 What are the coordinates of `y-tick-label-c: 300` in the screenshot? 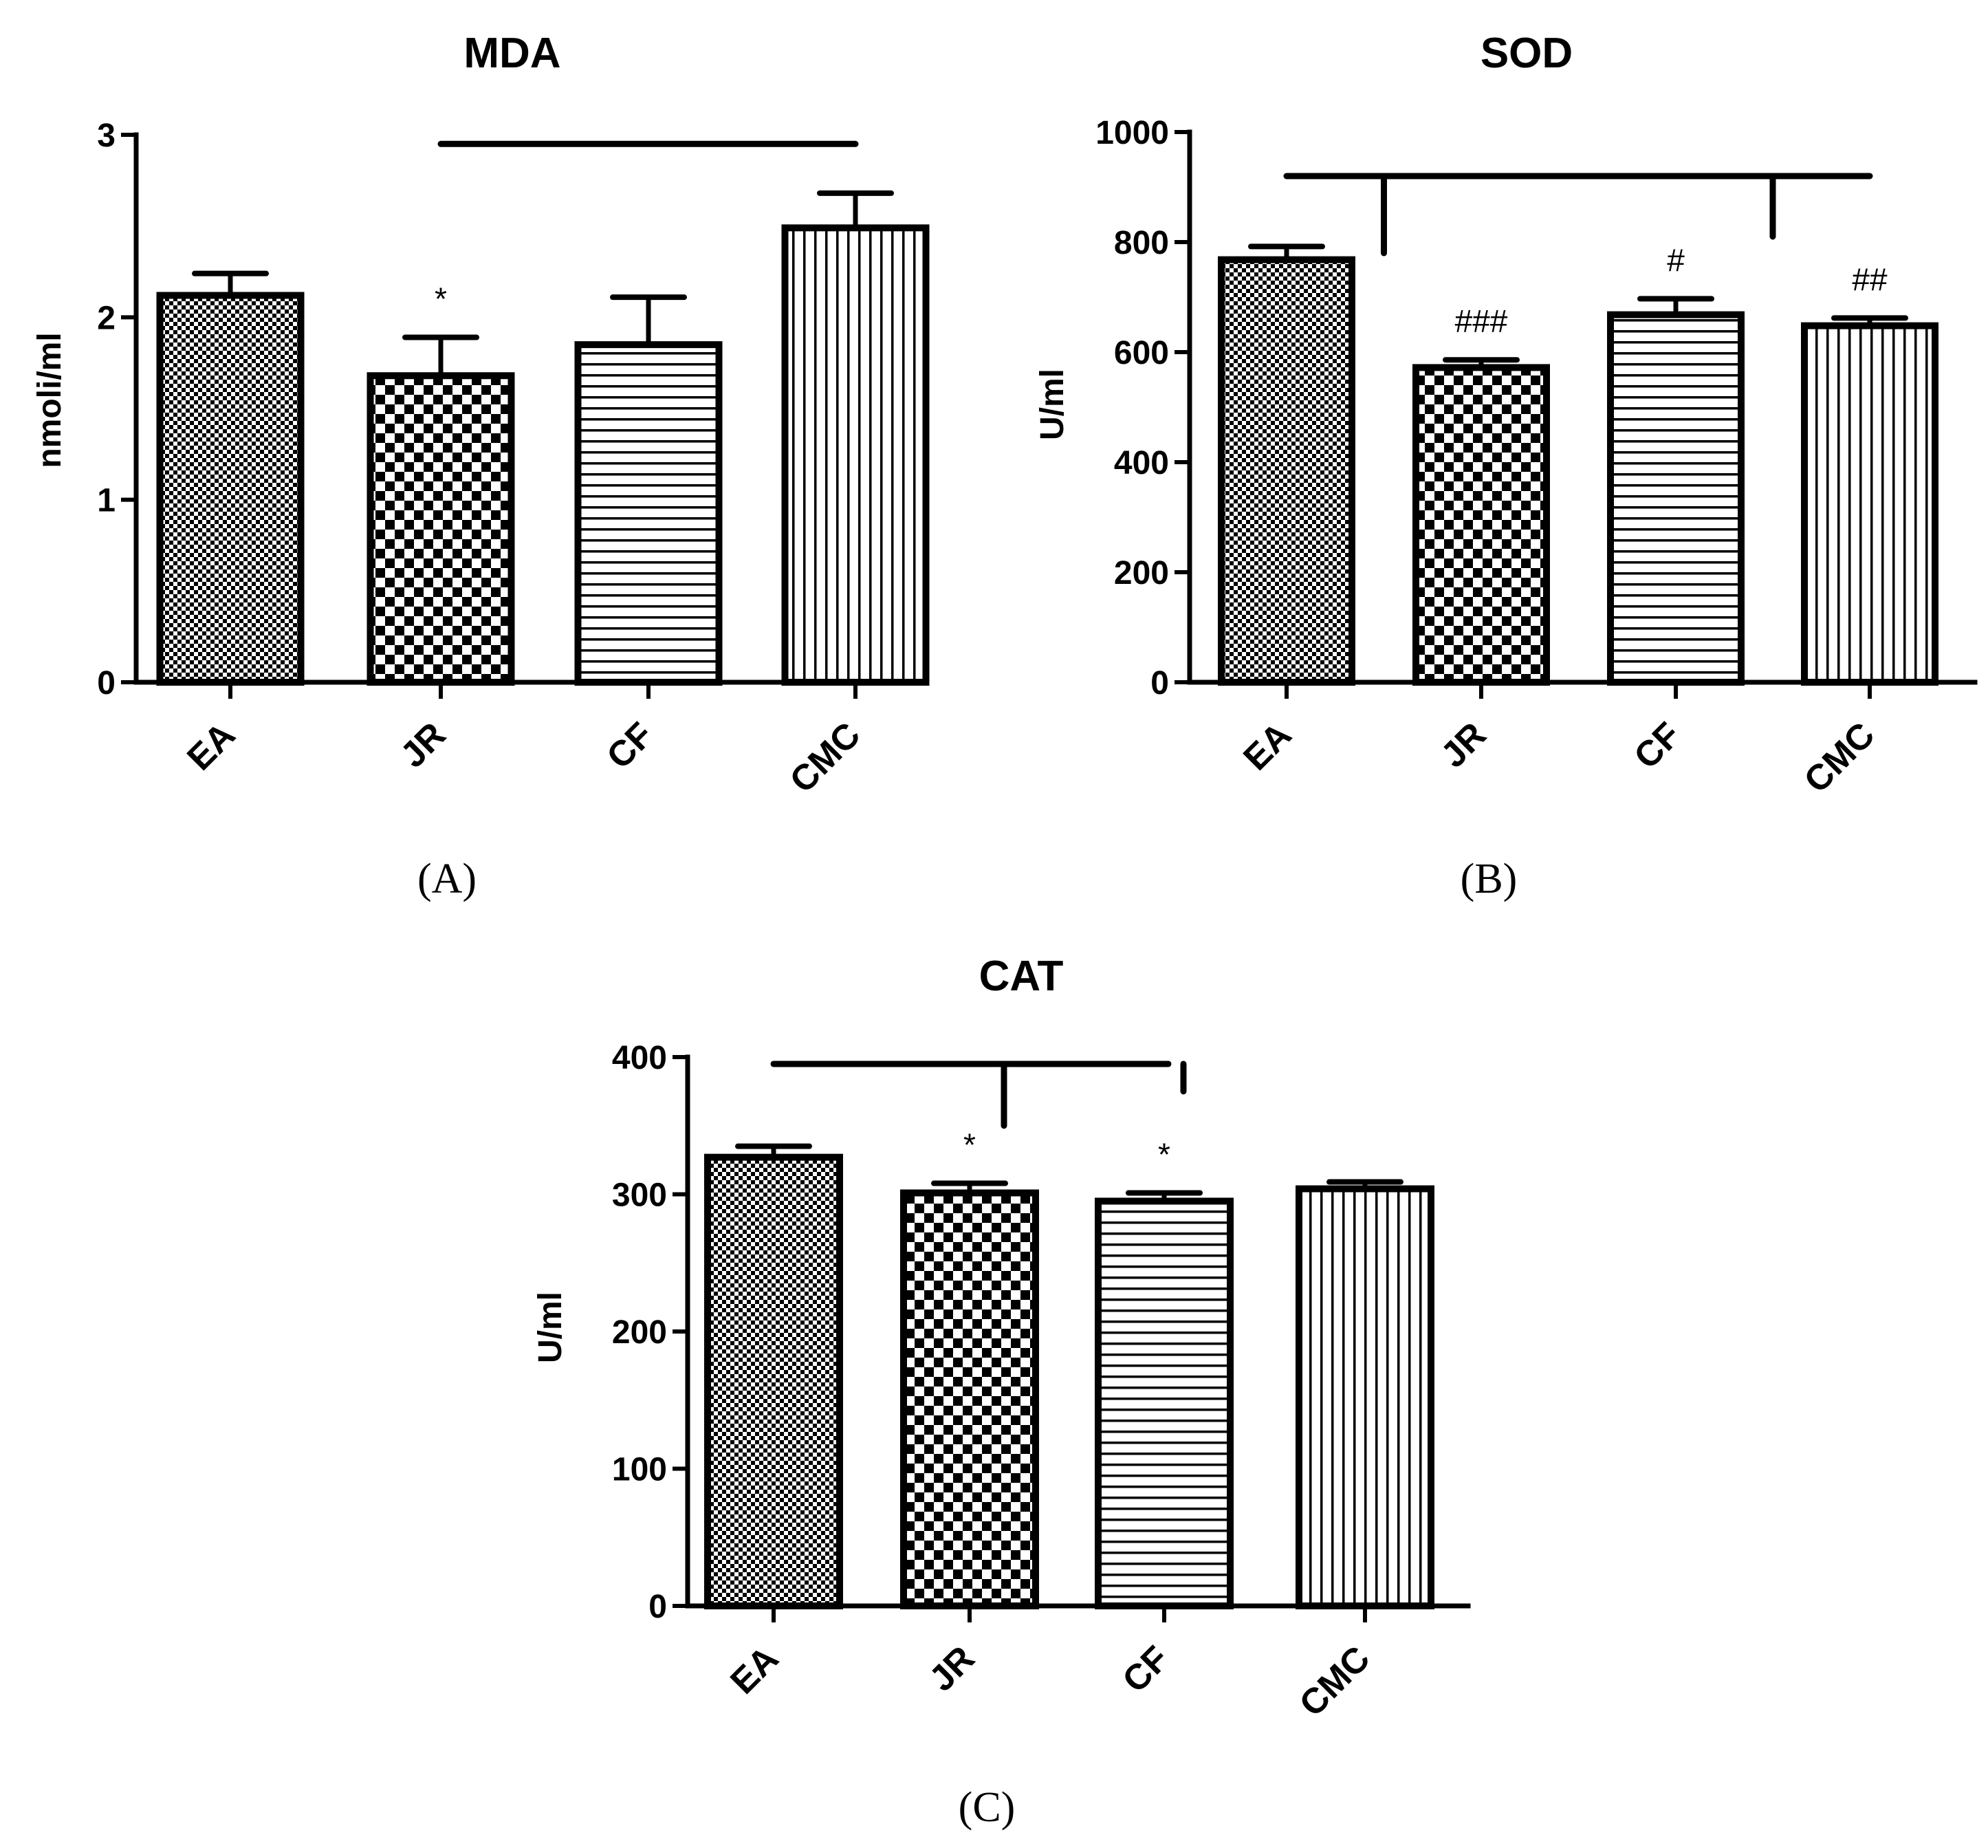 It's located at (639, 1195).